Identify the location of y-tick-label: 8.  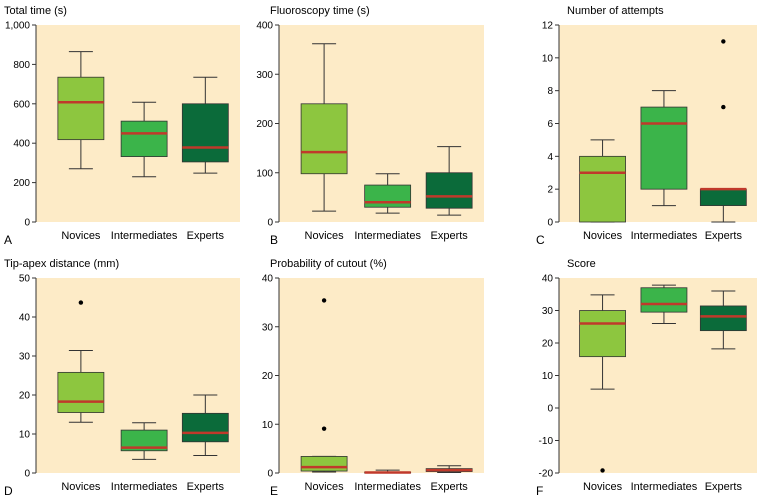
(550, 91).